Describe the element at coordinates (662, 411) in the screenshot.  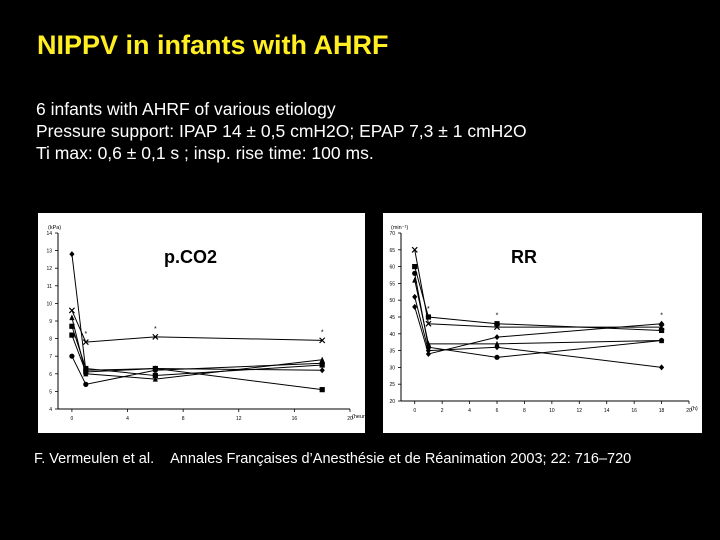
I see `x-tick-label: 18` at that location.